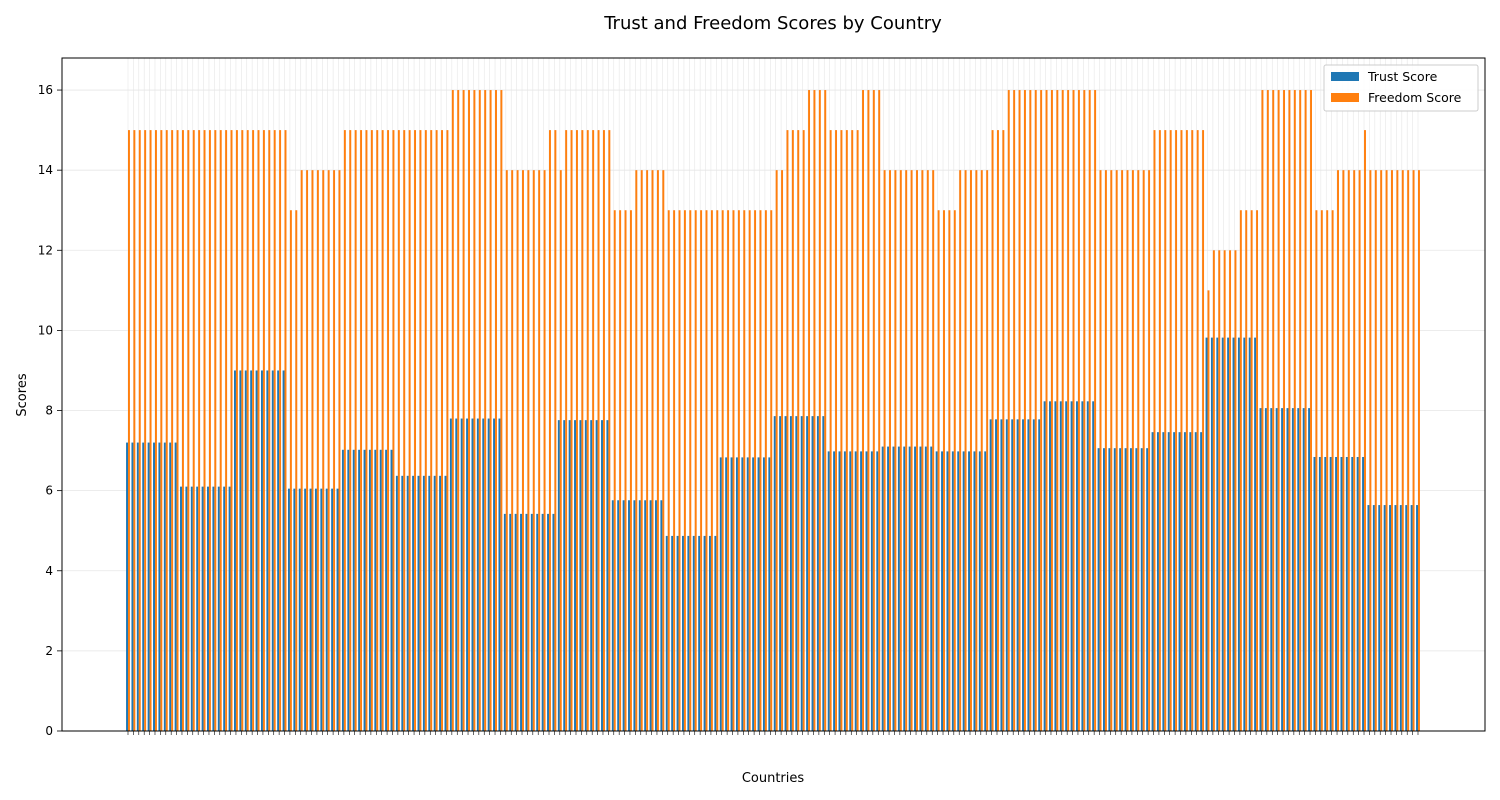  I want to click on x-axis-label: Countries, so click(773, 778).